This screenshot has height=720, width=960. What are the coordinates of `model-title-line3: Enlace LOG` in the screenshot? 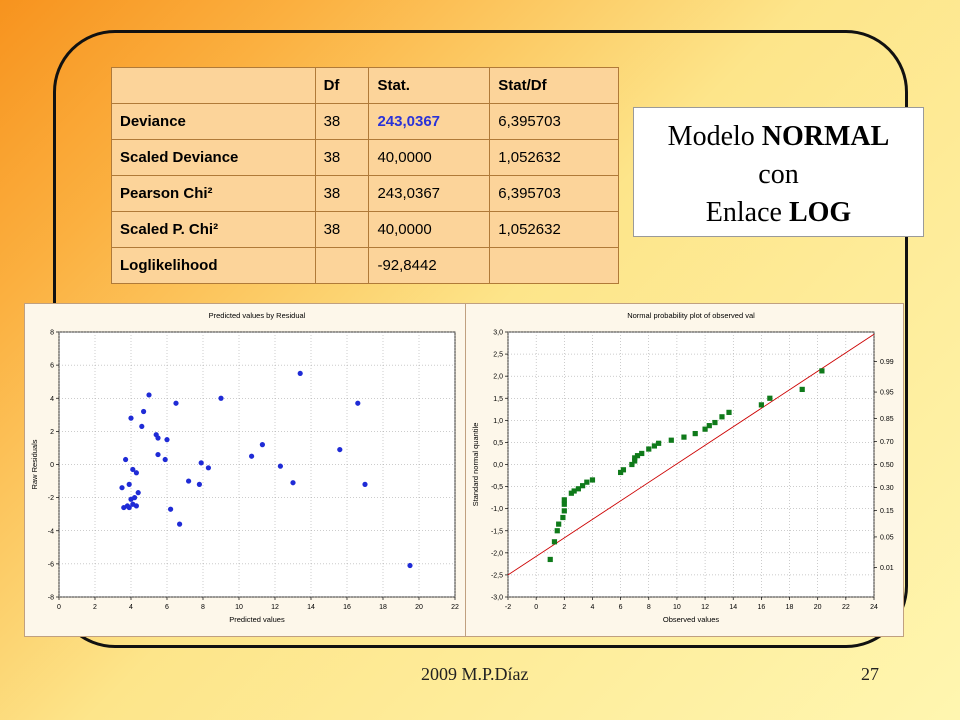 It's located at (778, 213).